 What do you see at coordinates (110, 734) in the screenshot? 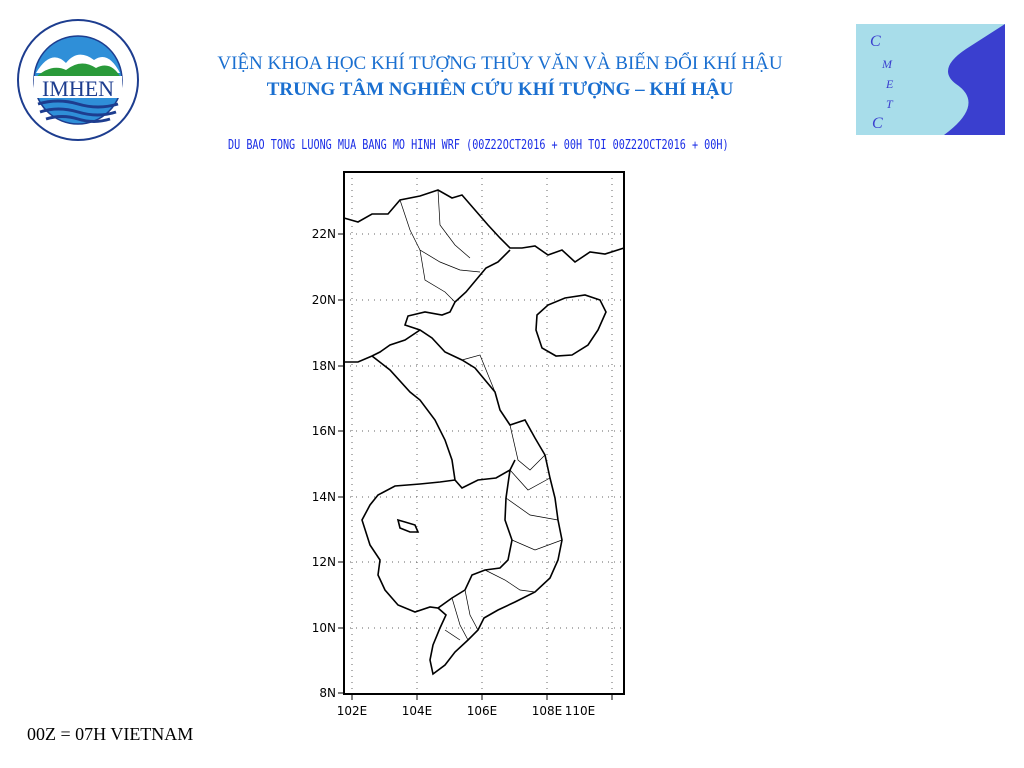
I see `timezone-note: 00Z = 07H VIETNAM` at bounding box center [110, 734].